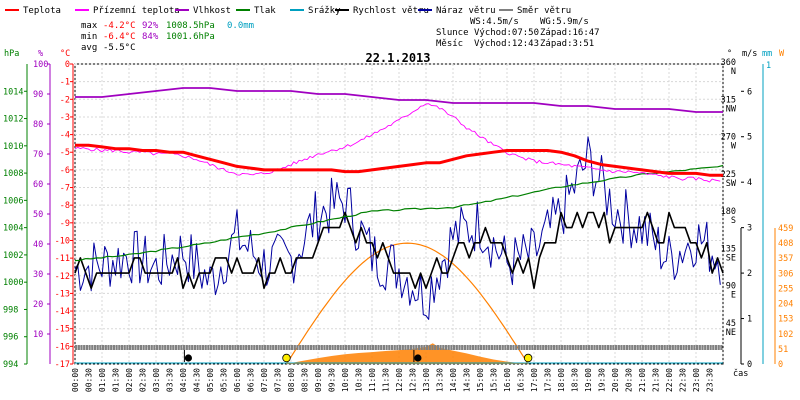 The width and height of the screenshot is (800, 400). What do you see at coordinates (733, 296) in the screenshot?
I see `direction-name-label: E` at bounding box center [733, 296].